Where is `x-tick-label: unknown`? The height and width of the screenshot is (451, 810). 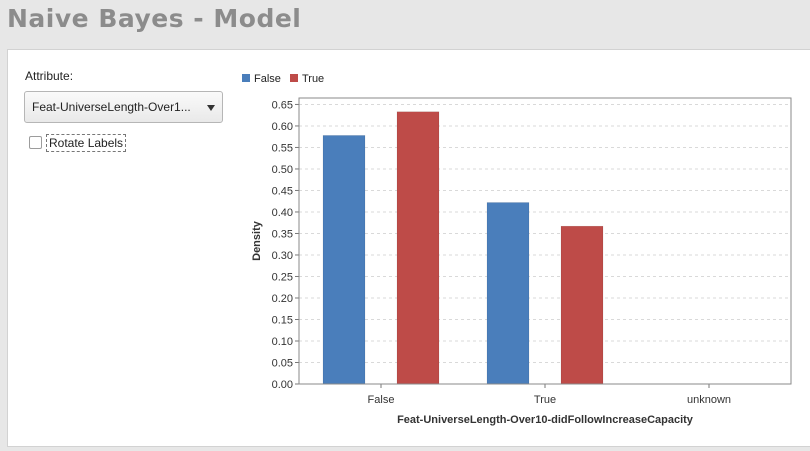 x-tick-label: unknown is located at coordinates (709, 400).